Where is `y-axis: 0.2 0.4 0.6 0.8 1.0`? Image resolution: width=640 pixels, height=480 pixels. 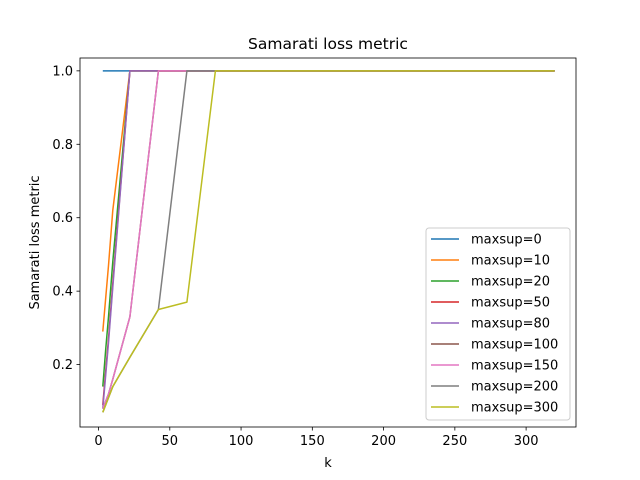 y-axis: 0.2 0.4 0.6 0.8 1.0 is located at coordinates (66, 218).